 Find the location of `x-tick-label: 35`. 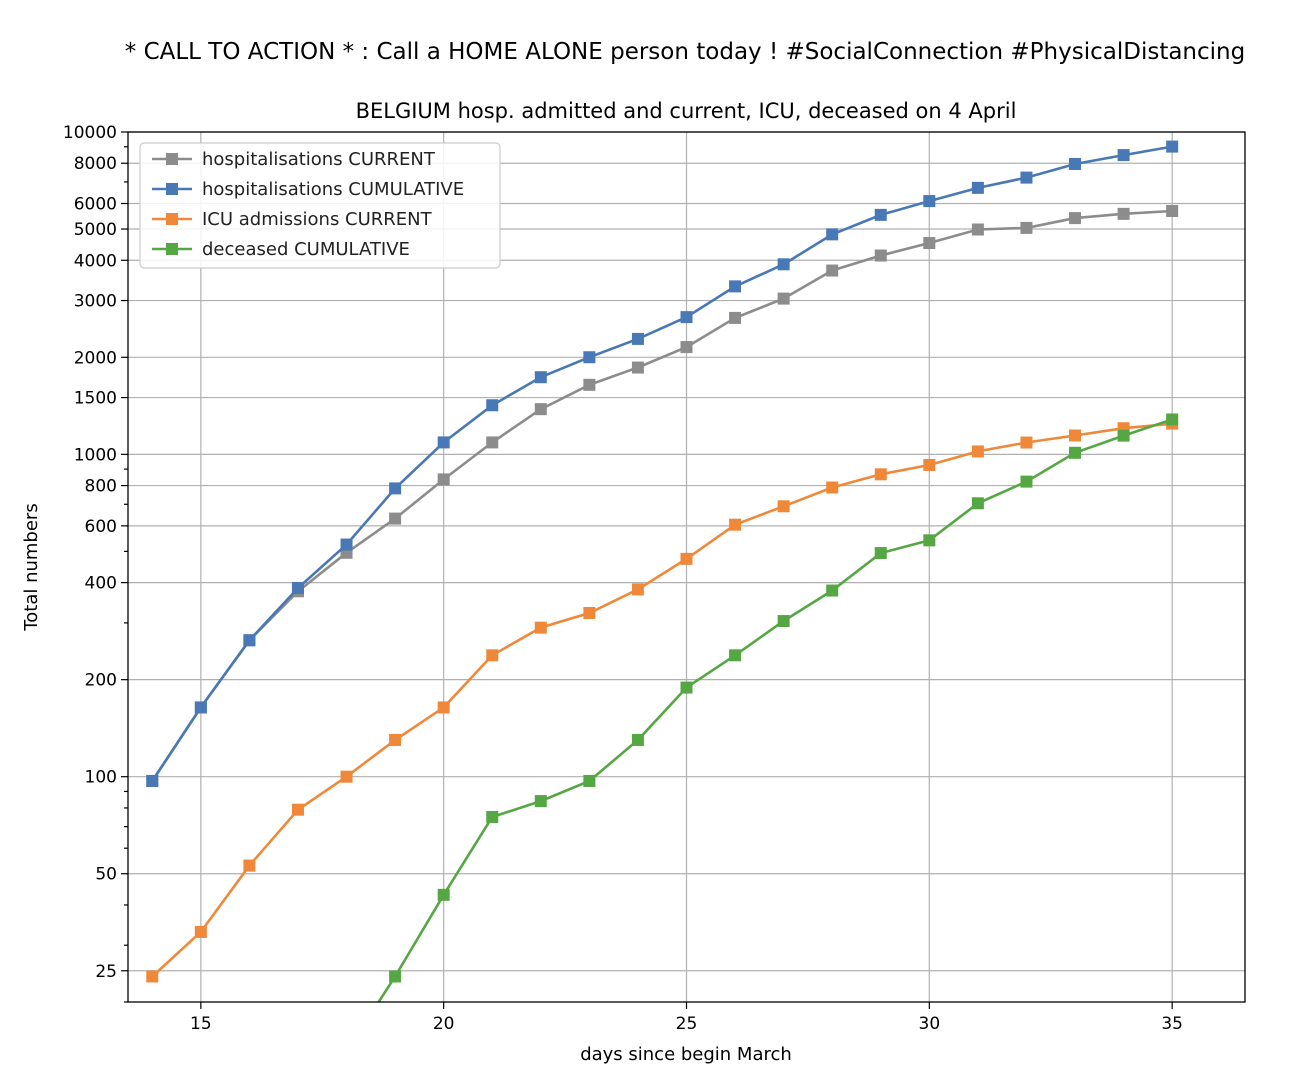

x-tick-label: 35 is located at coordinates (1172, 1024).